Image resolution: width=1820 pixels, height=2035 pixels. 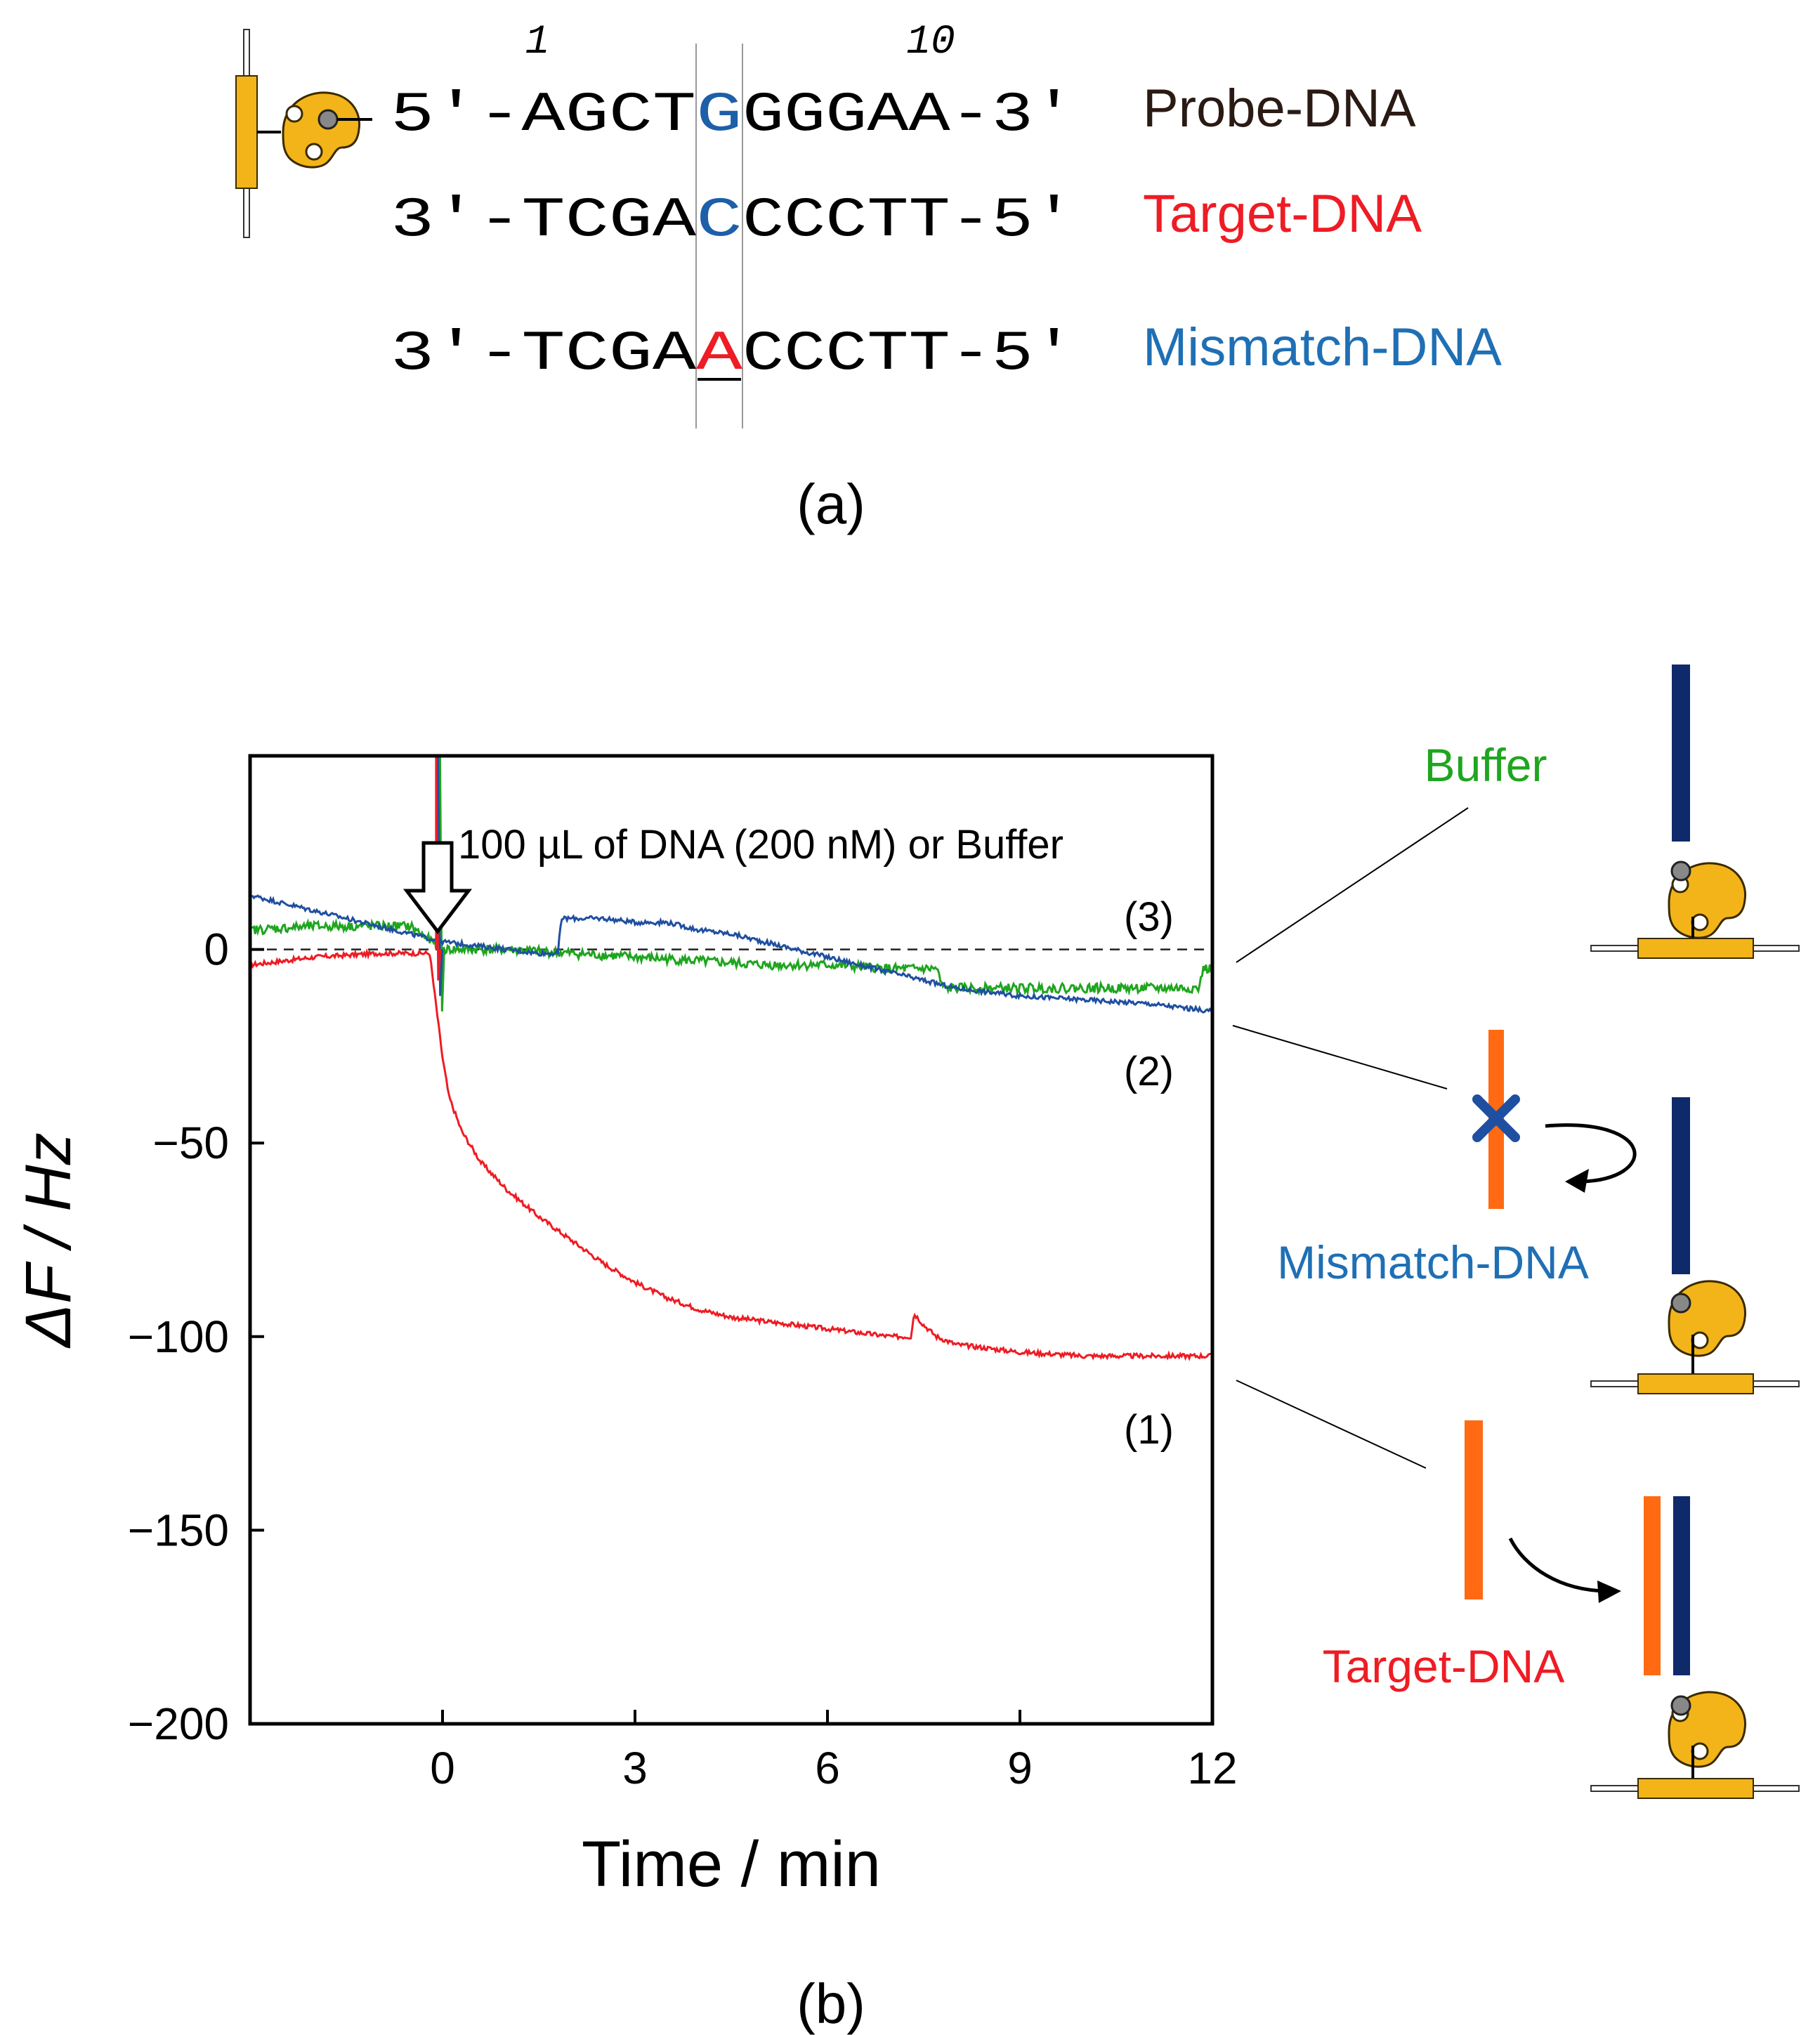 What do you see at coordinates (908, 116) in the screenshot?
I see `probe-sequence-suffix: GGGAA-3'` at bounding box center [908, 116].